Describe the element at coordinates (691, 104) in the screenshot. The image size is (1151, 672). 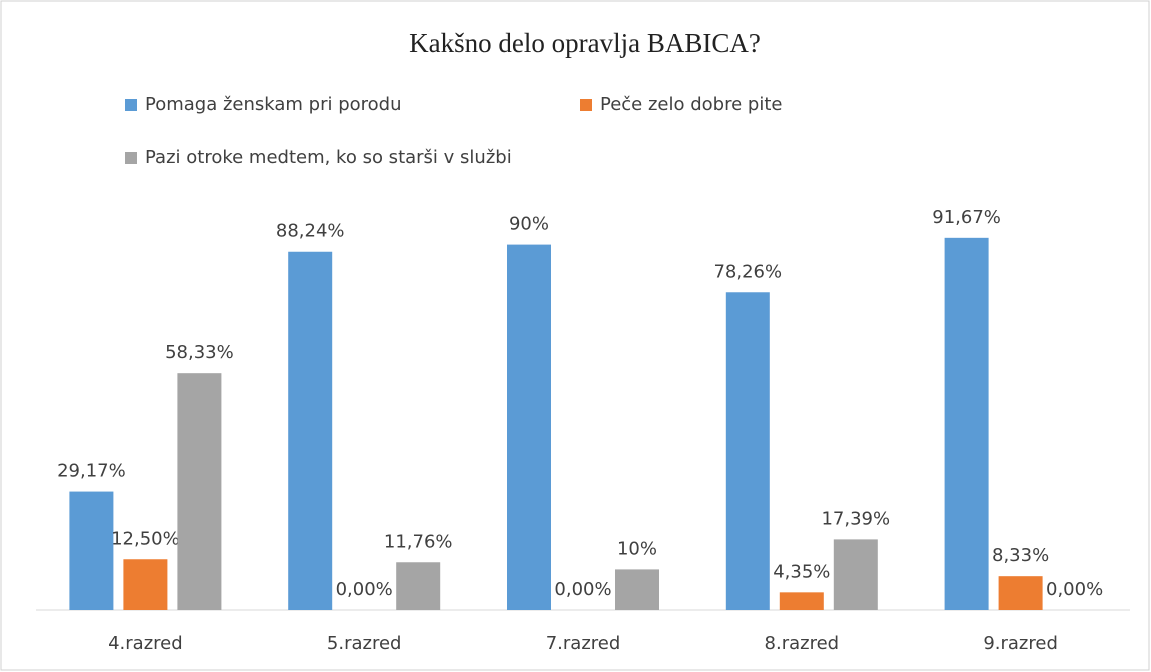
I see `legend-label: Peče zelo dobre pite` at that location.